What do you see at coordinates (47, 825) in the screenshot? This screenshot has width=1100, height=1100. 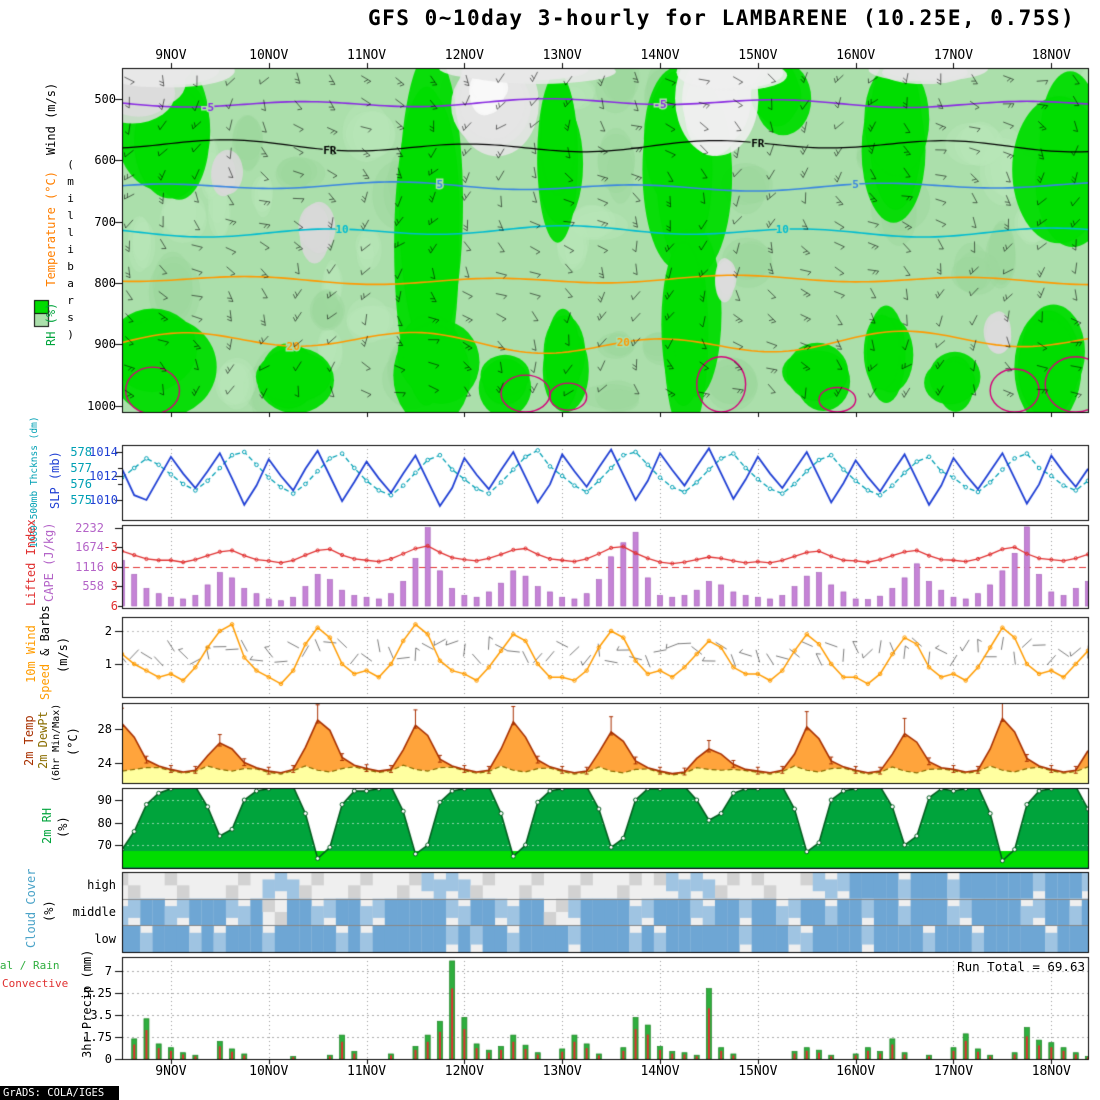 I see `rh2m-axis-label: 2m RH` at bounding box center [47, 825].